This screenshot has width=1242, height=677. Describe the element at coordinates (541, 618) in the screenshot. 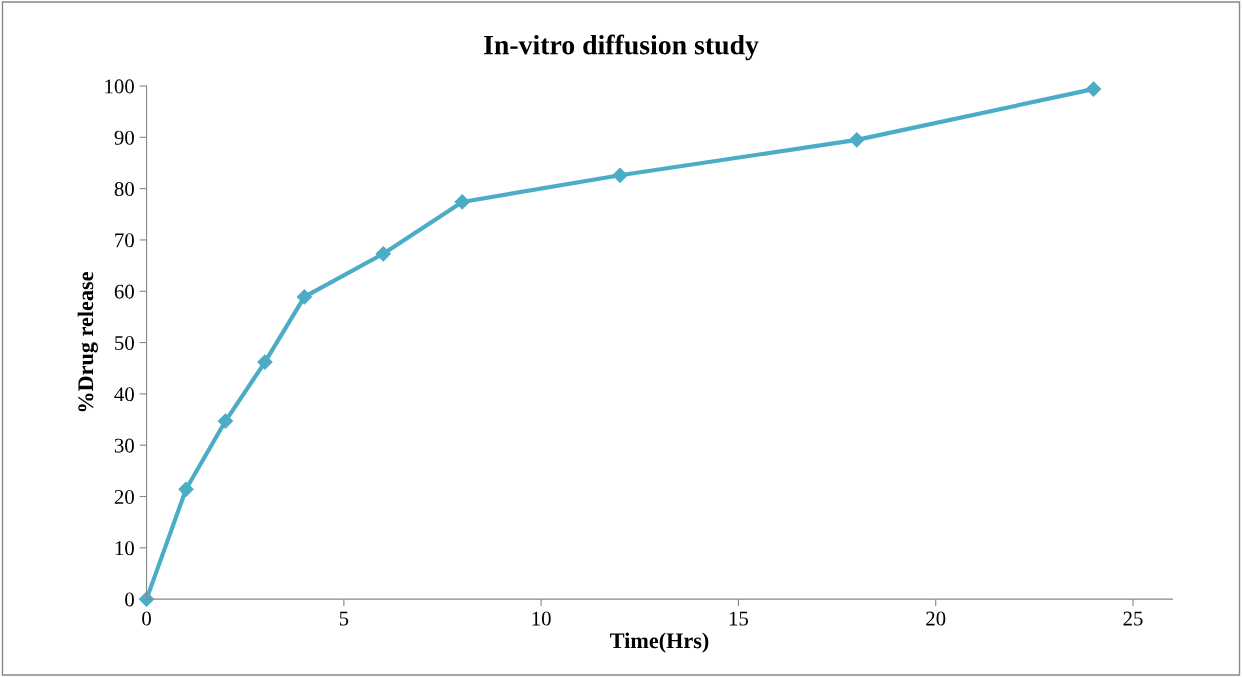

I see `x-tick-label: 10` at that location.